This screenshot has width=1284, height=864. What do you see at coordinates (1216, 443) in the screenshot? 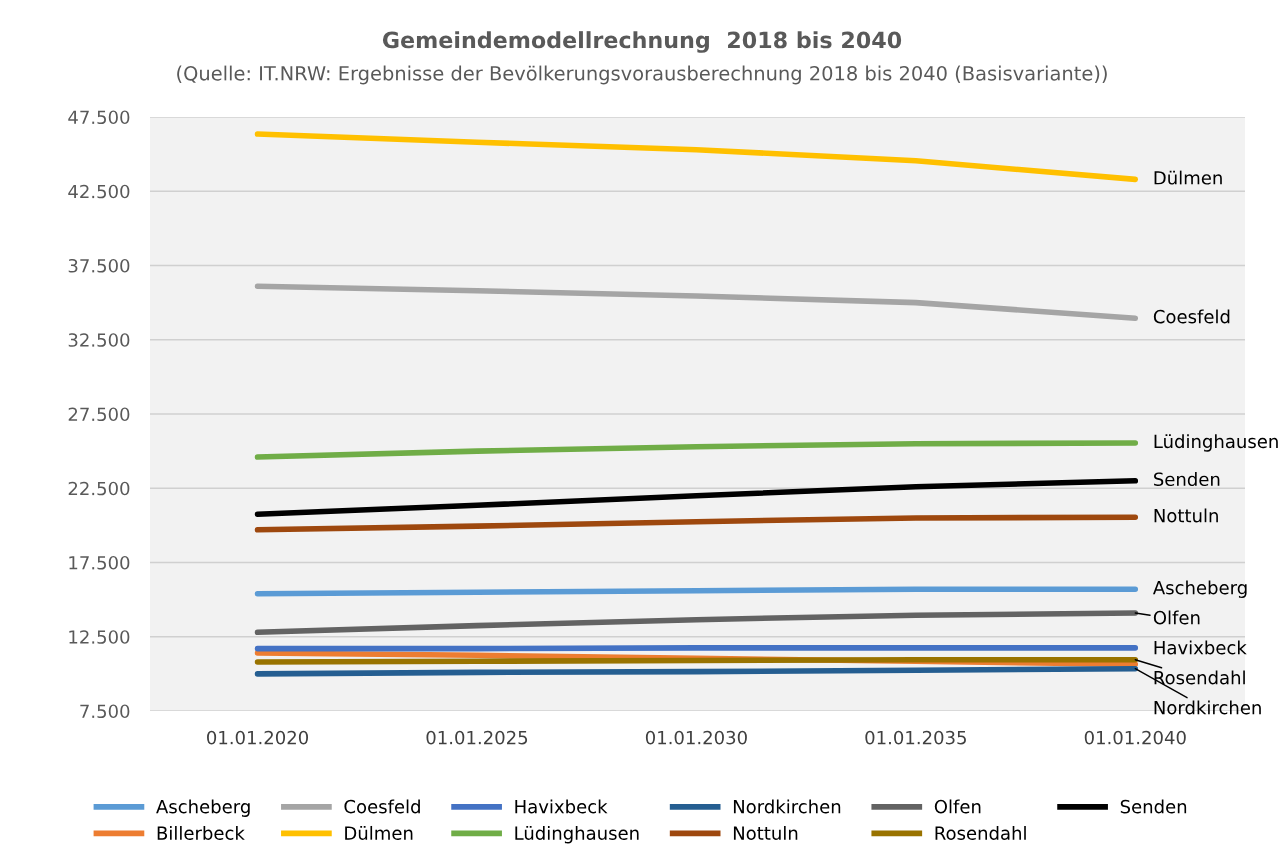
I see `annotation: Lüdinghausen` at bounding box center [1216, 443].